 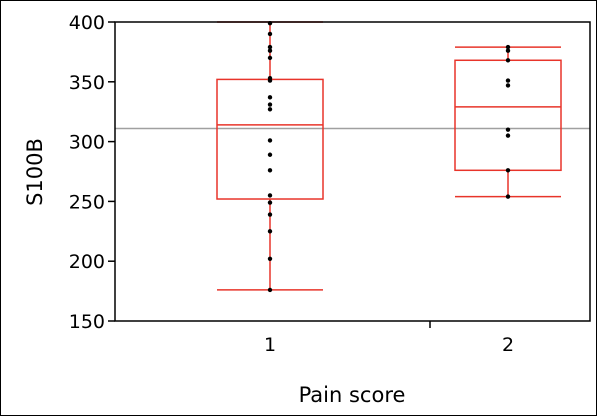 What do you see at coordinates (508, 345) in the screenshot?
I see `x-tick-label: 2` at bounding box center [508, 345].